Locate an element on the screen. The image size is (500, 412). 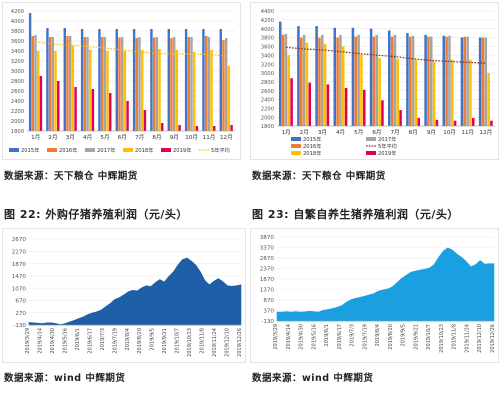
x-tick-label: 12月 is located at coordinates (486, 132).